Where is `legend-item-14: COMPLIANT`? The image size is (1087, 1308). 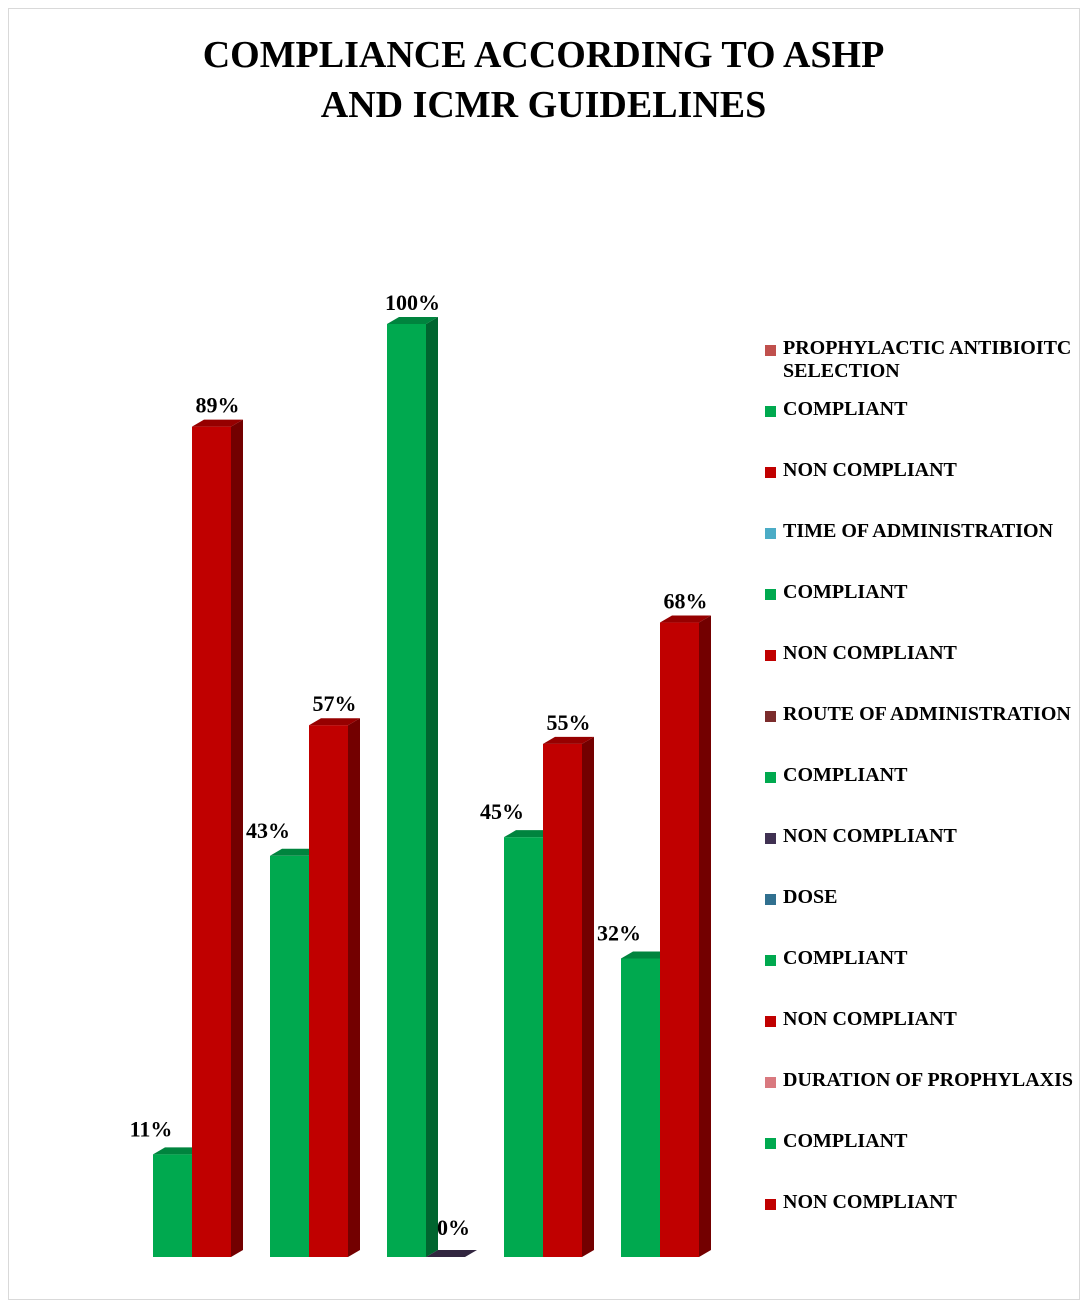
legend-item-14: COMPLIANT is located at coordinates (925, 1141).